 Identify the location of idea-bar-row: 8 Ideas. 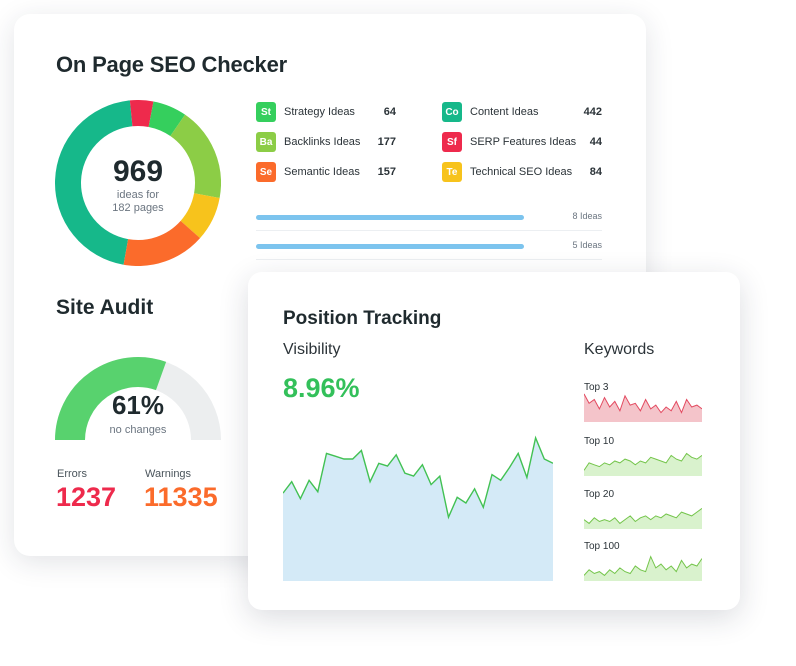
(429, 220).